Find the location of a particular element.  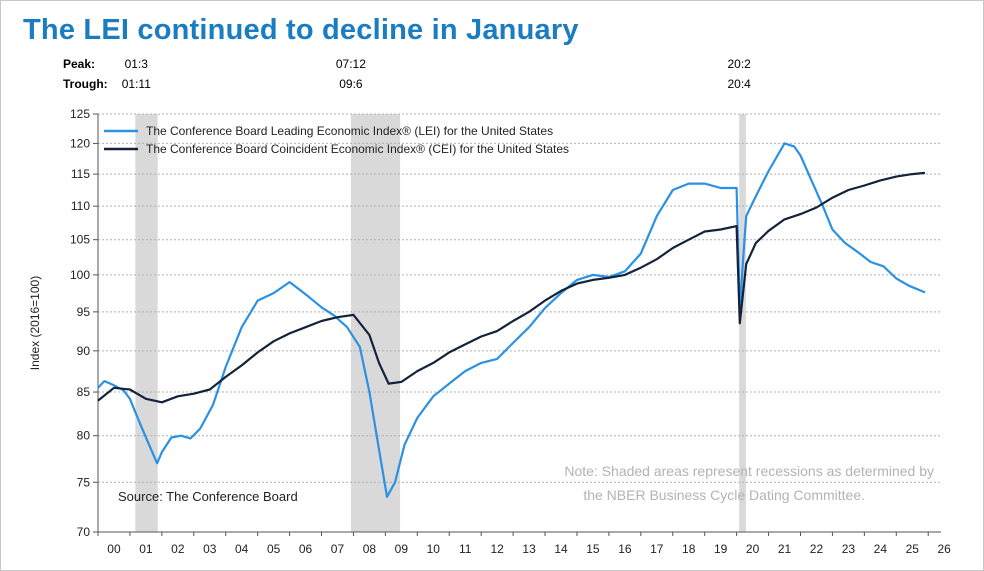

x-tick-label: 05 is located at coordinates (274, 549).